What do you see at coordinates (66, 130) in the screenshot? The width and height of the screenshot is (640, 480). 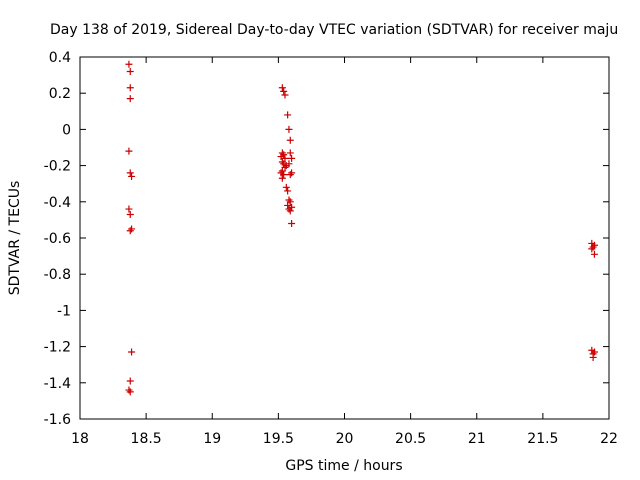 I see `y-tick-label: 0` at bounding box center [66, 130].